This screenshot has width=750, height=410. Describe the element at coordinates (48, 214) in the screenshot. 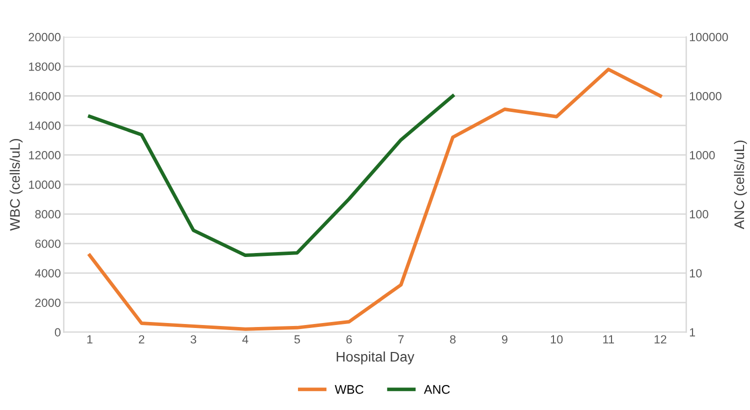

I see `y-tick-label: 8000` at that location.